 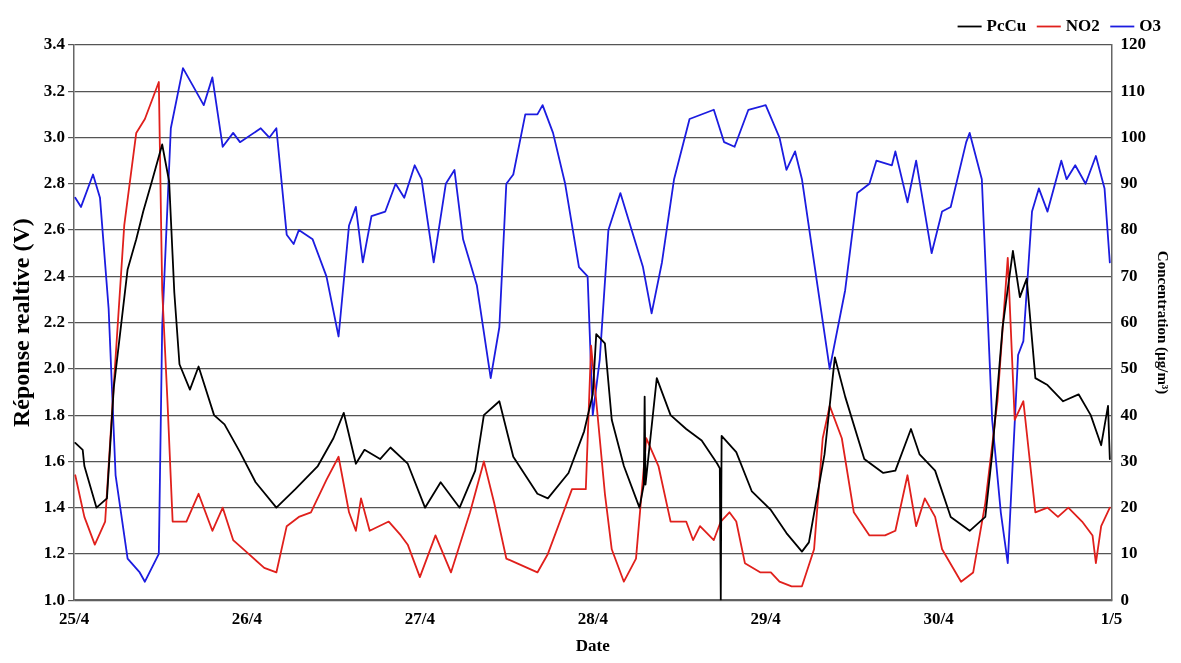 I want to click on y2-tick-label: 10, so click(x=1129, y=553).